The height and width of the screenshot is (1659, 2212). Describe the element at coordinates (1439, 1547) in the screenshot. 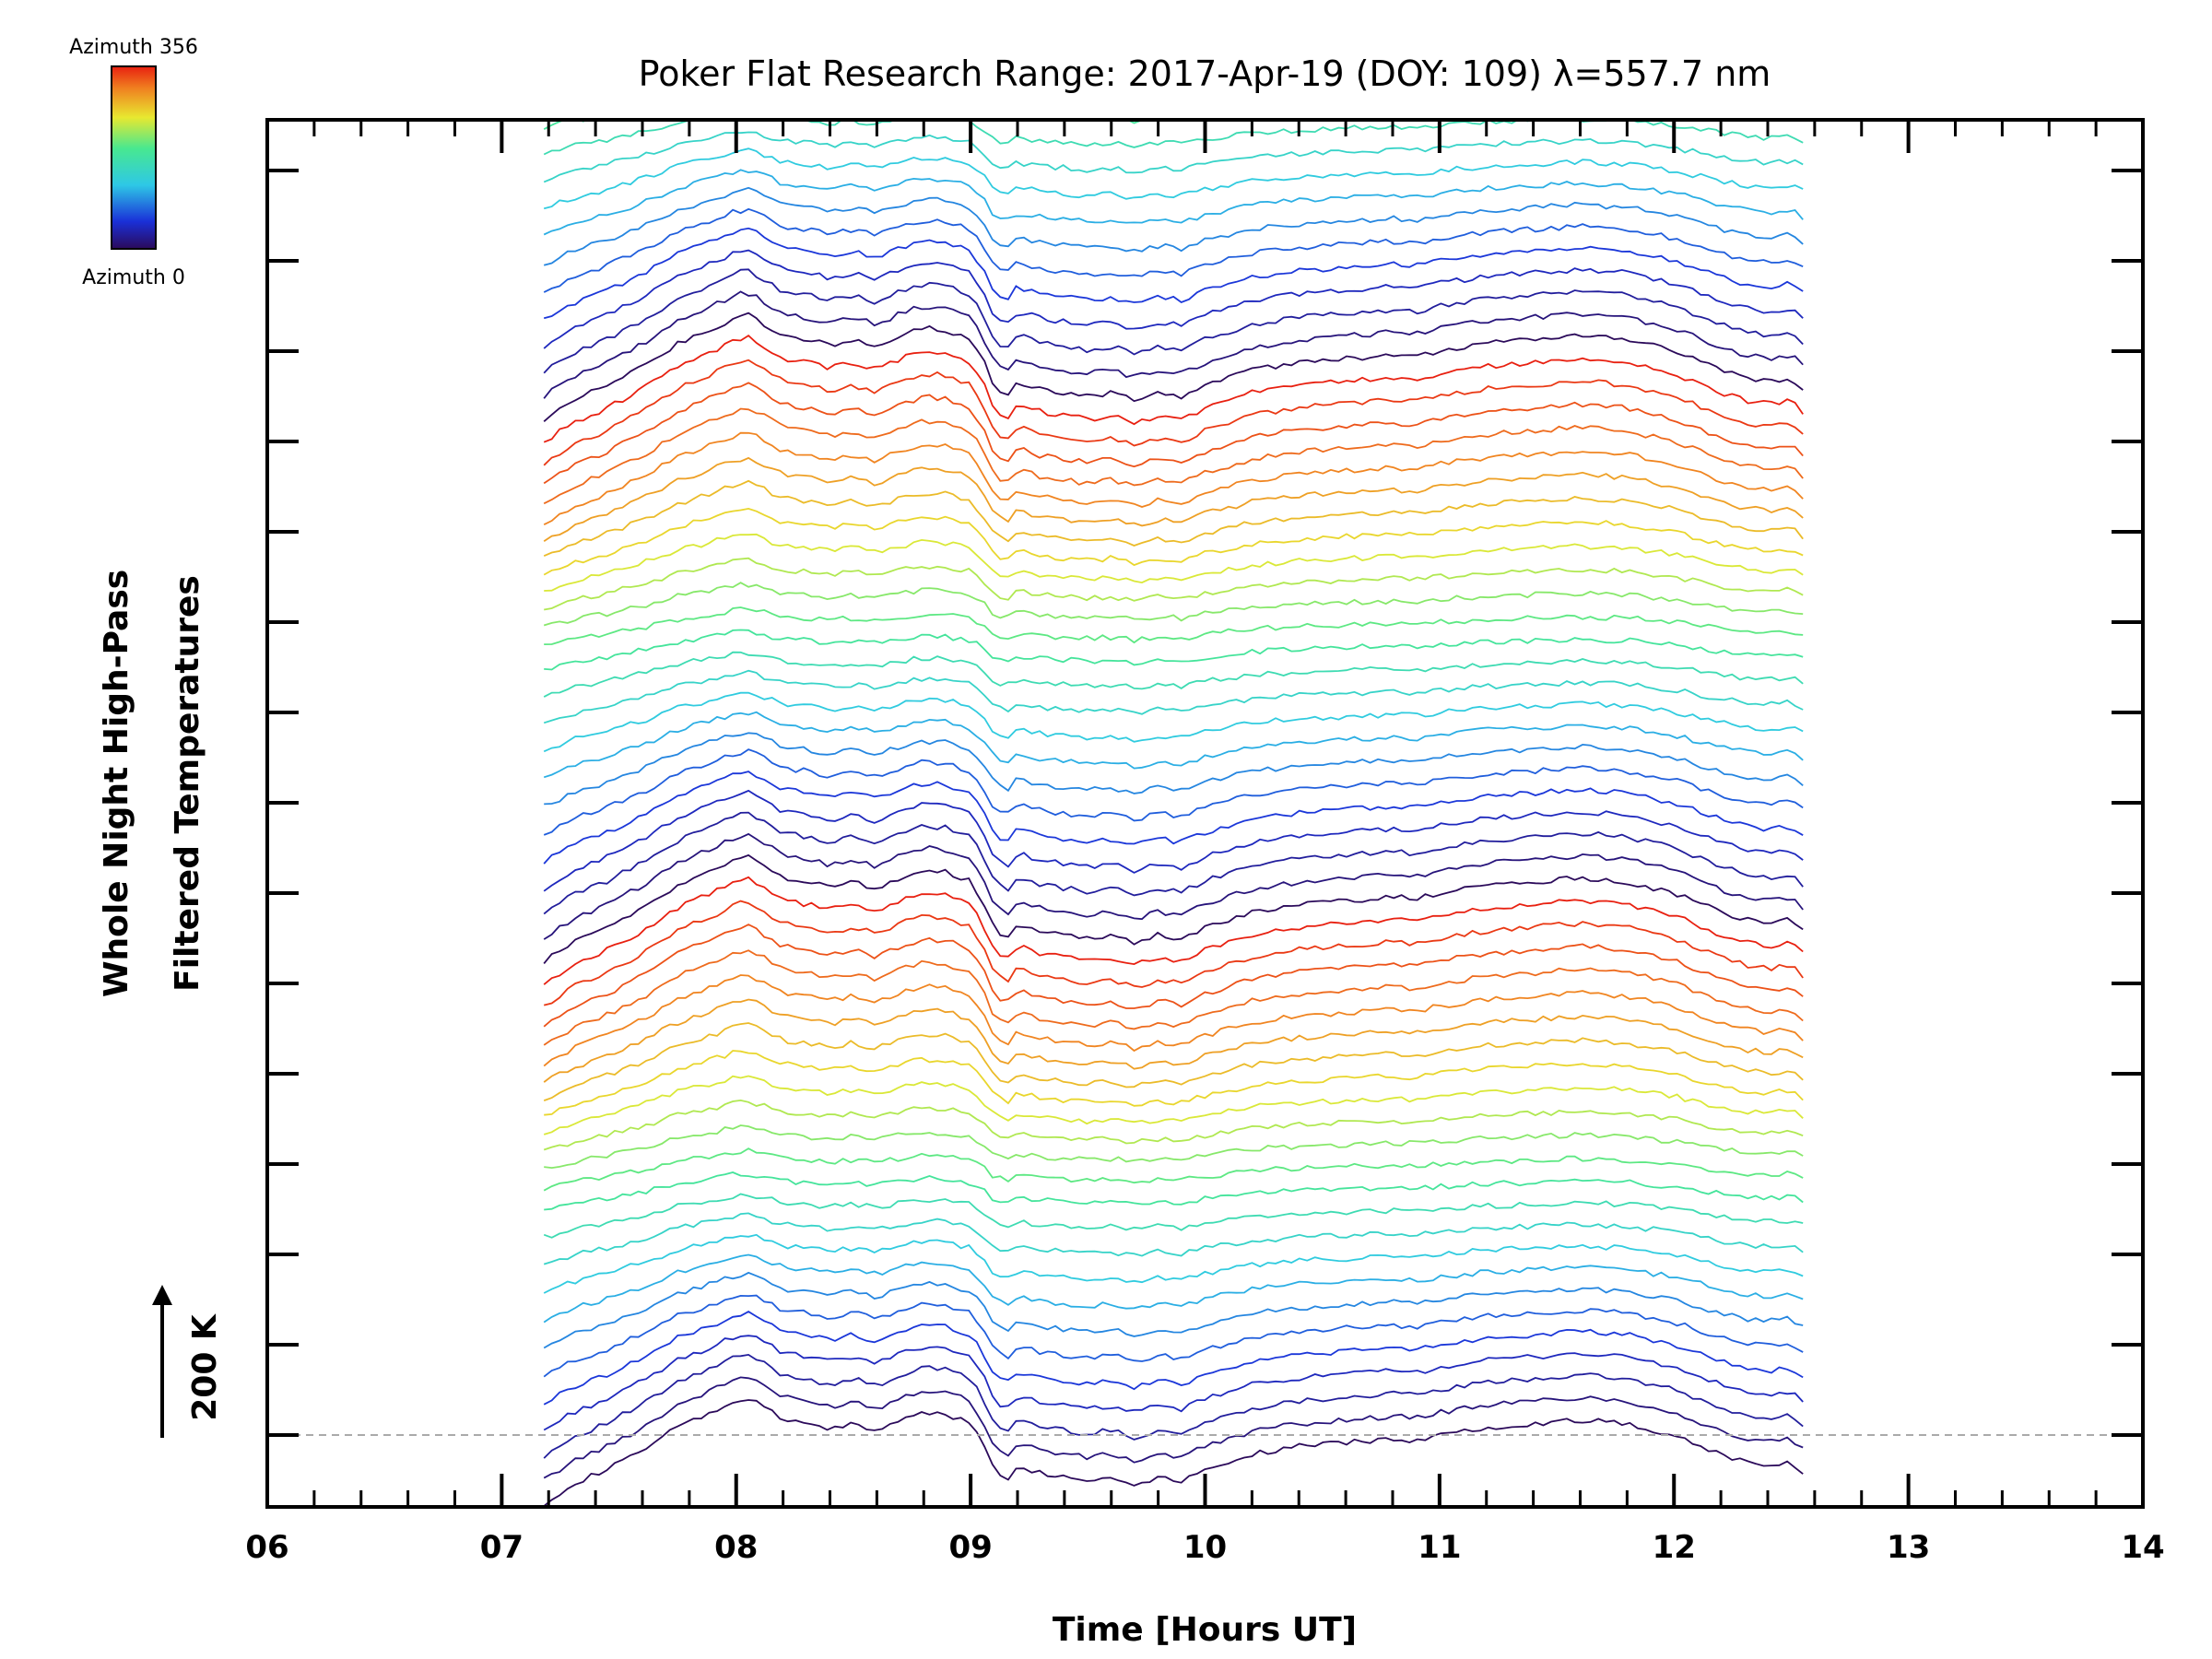

I see `x-tick-label: 11` at that location.